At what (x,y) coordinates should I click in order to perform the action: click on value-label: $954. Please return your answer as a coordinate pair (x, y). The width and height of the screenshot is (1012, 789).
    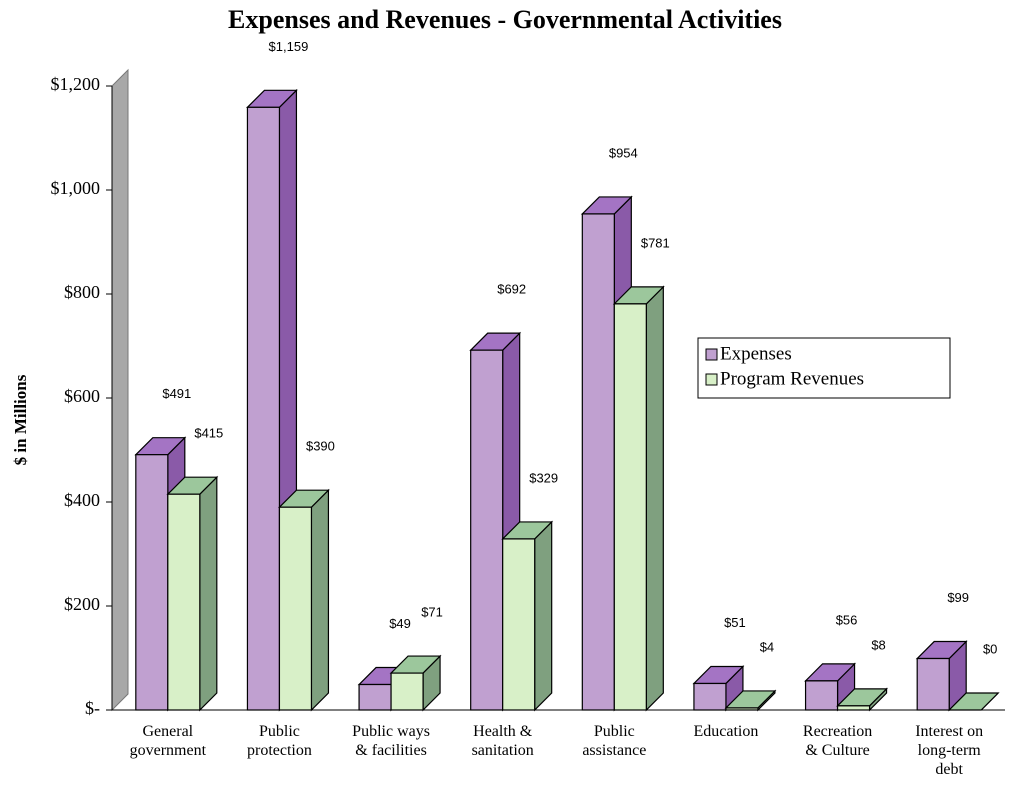
    Looking at the image, I should click on (623, 152).